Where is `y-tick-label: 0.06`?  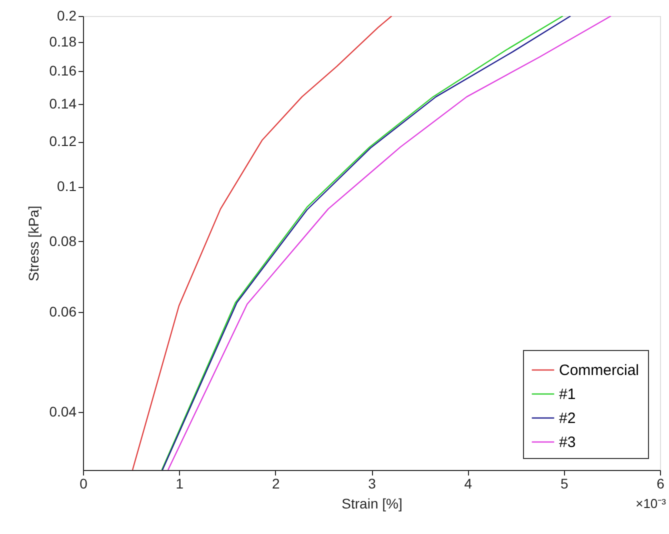 y-tick-label: 0.06 is located at coordinates (63, 312).